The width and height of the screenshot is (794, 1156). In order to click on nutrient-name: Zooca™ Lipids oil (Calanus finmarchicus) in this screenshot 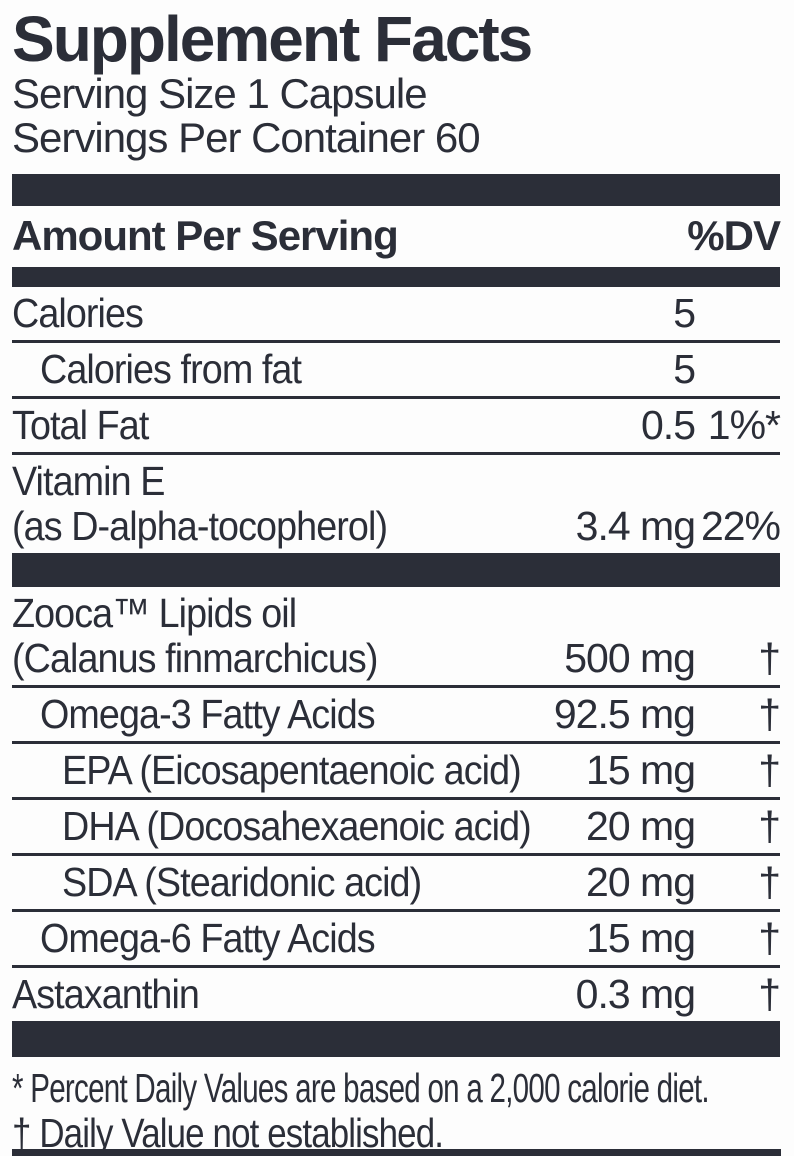, I will do `click(195, 635)`.